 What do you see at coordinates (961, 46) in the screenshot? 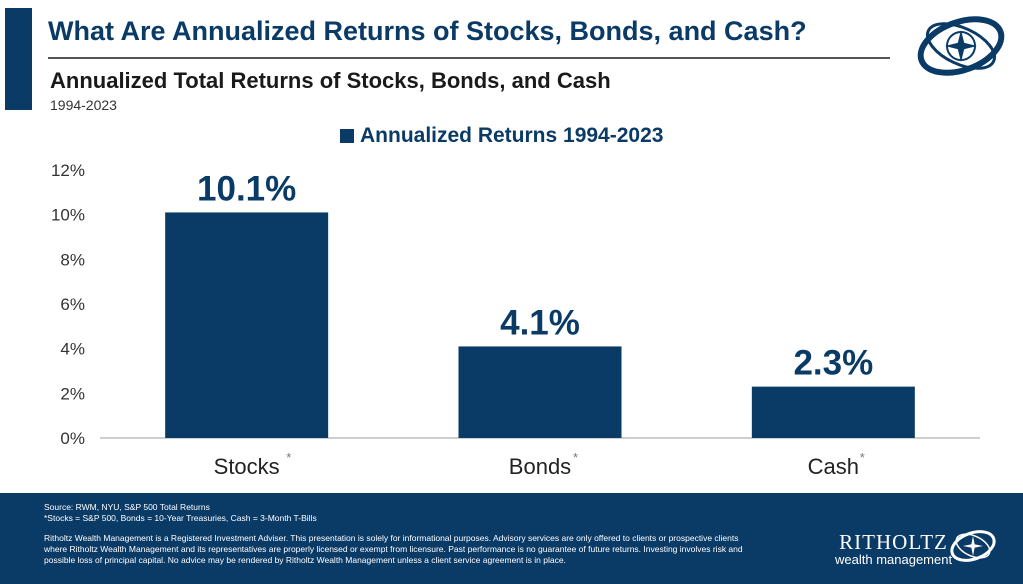
I see `compass-logo-icon` at bounding box center [961, 46].